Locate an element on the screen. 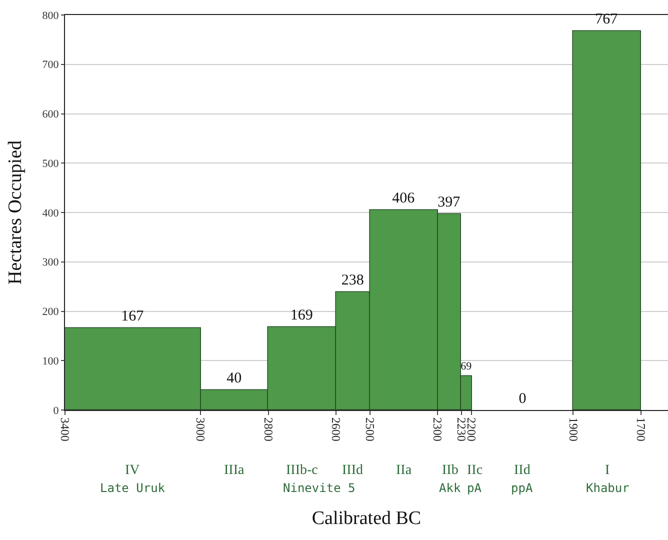  data-label: 40 is located at coordinates (234, 378).